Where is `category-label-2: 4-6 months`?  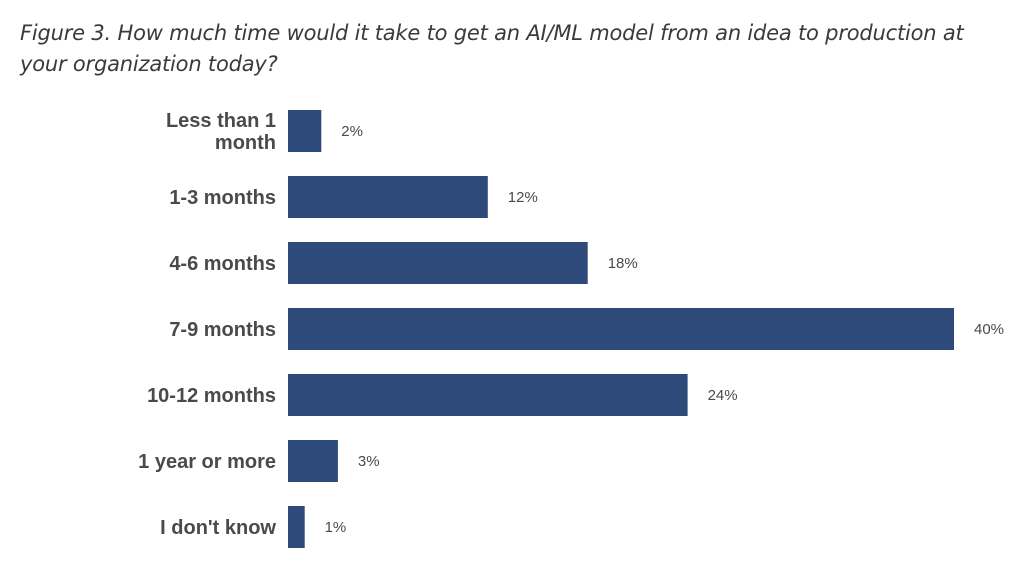 category-label-2: 4-6 months is located at coordinates (222, 264).